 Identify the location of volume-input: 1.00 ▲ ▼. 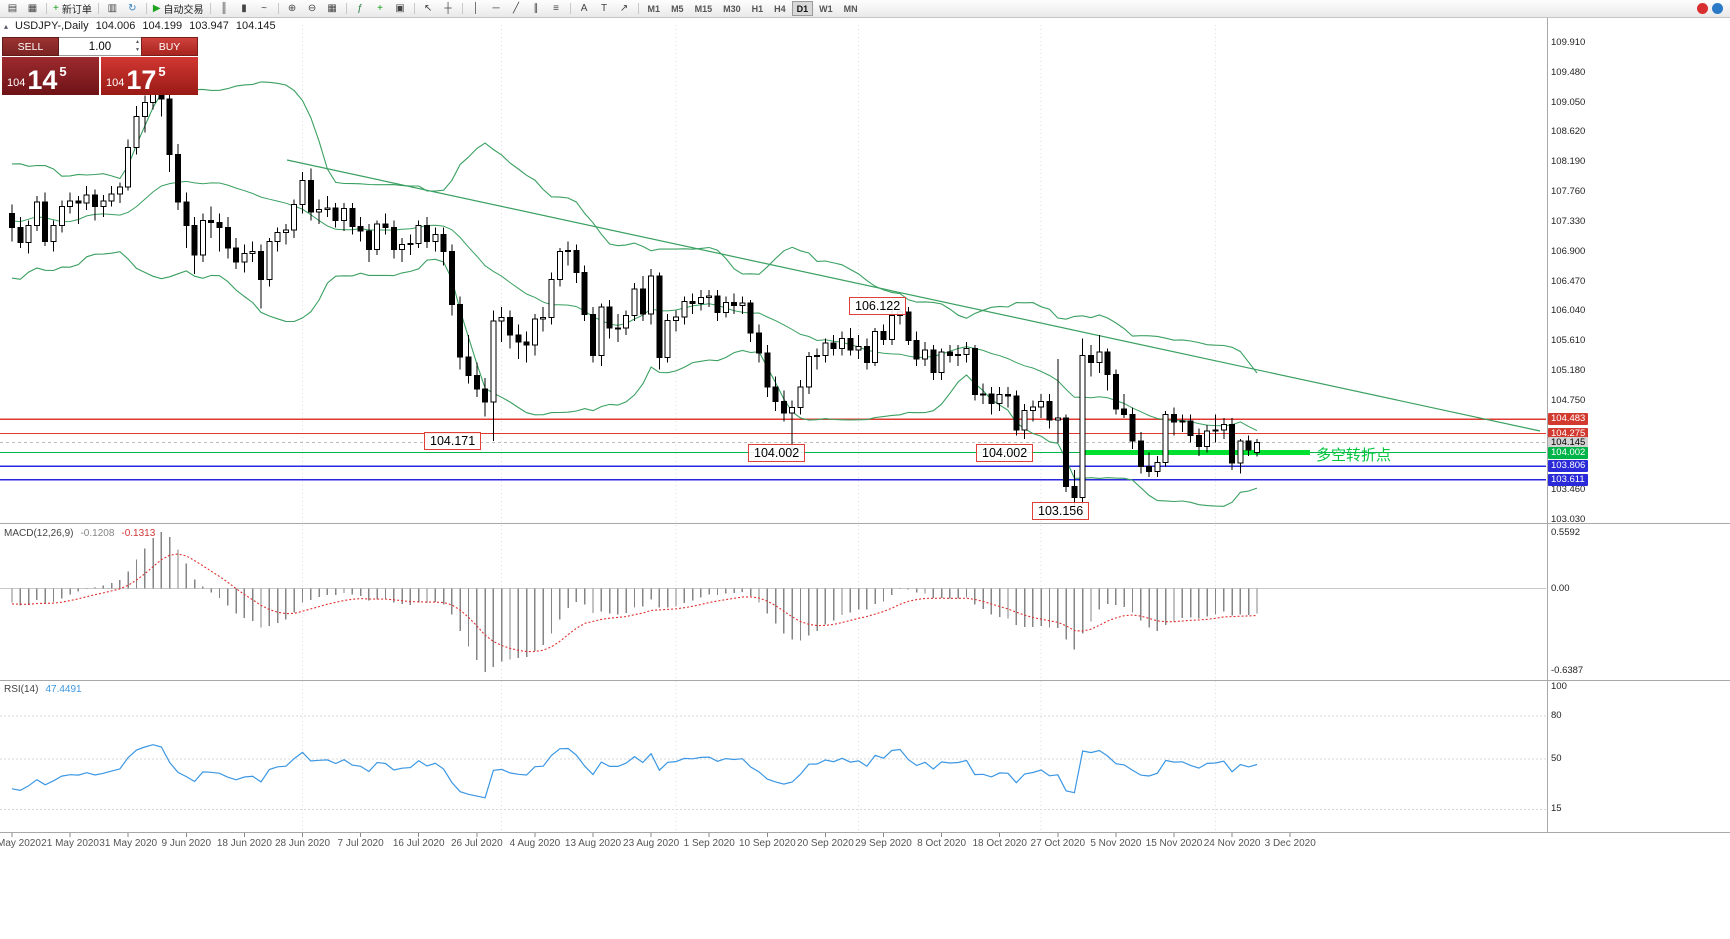
(100, 46).